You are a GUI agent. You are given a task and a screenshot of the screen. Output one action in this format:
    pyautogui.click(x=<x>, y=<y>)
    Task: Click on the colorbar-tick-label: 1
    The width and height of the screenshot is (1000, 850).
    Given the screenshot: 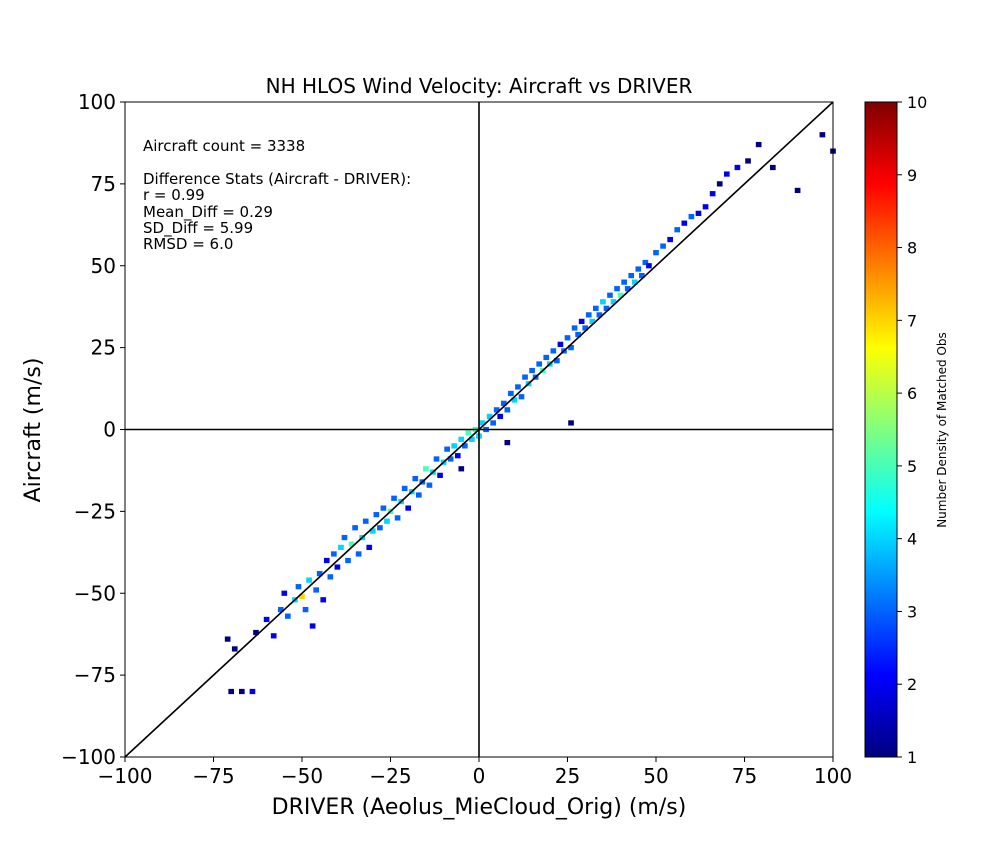 What is the action you would take?
    pyautogui.click(x=912, y=757)
    